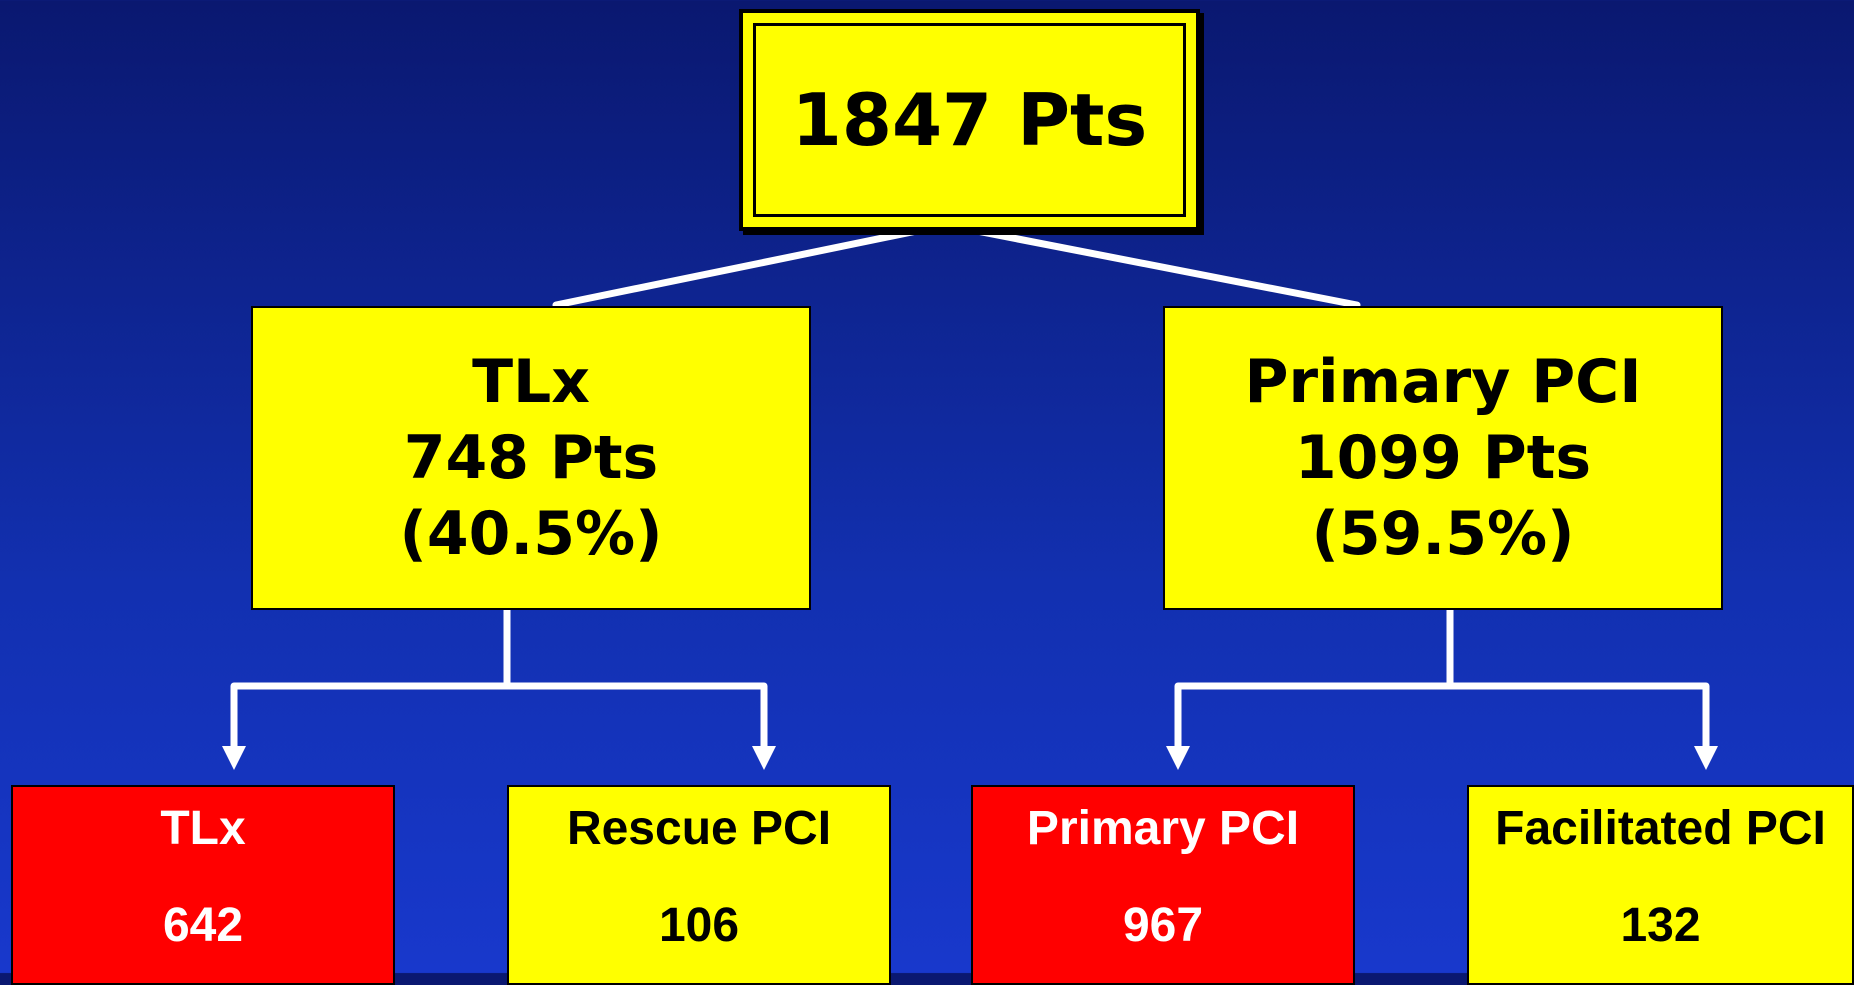 The image size is (1854, 985). What do you see at coordinates (531, 382) in the screenshot?
I see `branch-line: TLx` at bounding box center [531, 382].